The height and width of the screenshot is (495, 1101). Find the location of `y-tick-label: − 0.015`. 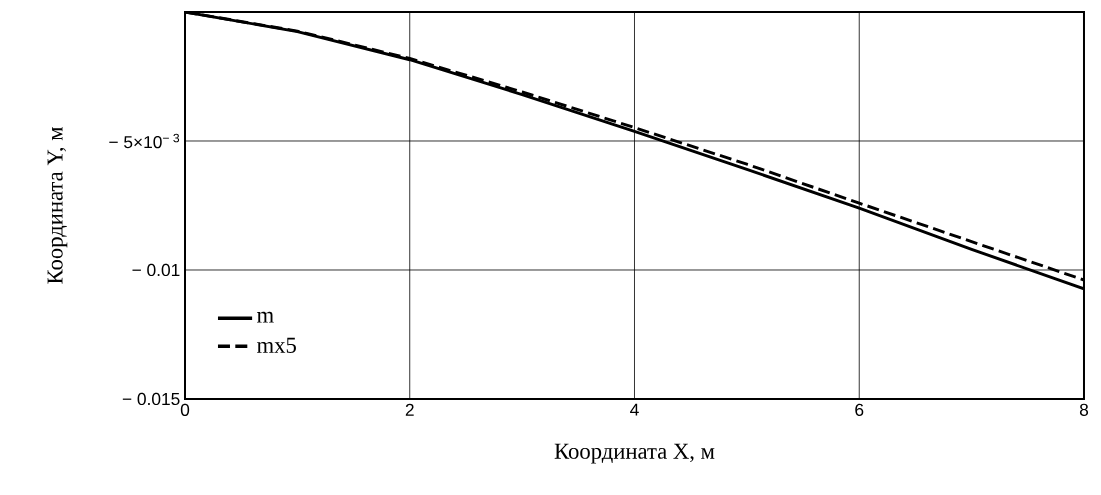

y-tick-label: − 0.015 is located at coordinates (151, 399).